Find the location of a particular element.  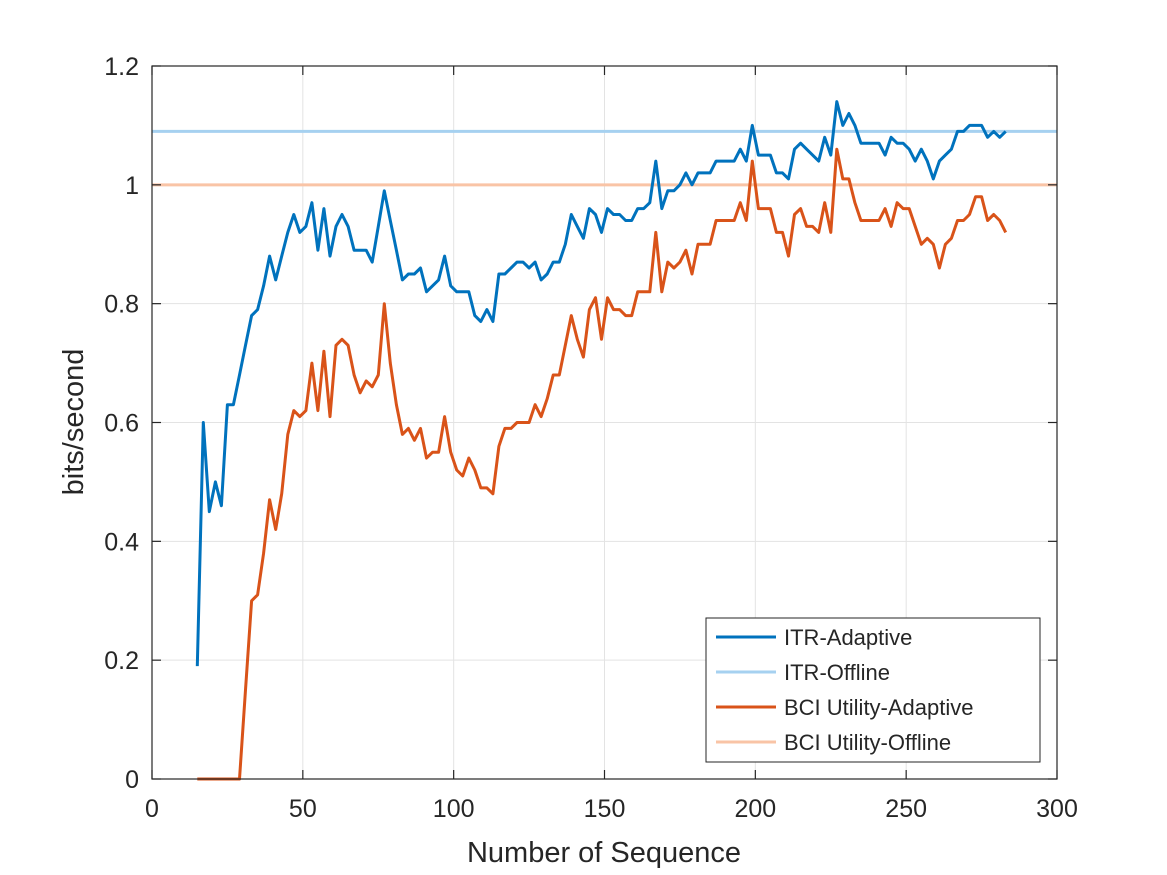

legend-label-itr-offline: ITR-Offline is located at coordinates (837, 672).